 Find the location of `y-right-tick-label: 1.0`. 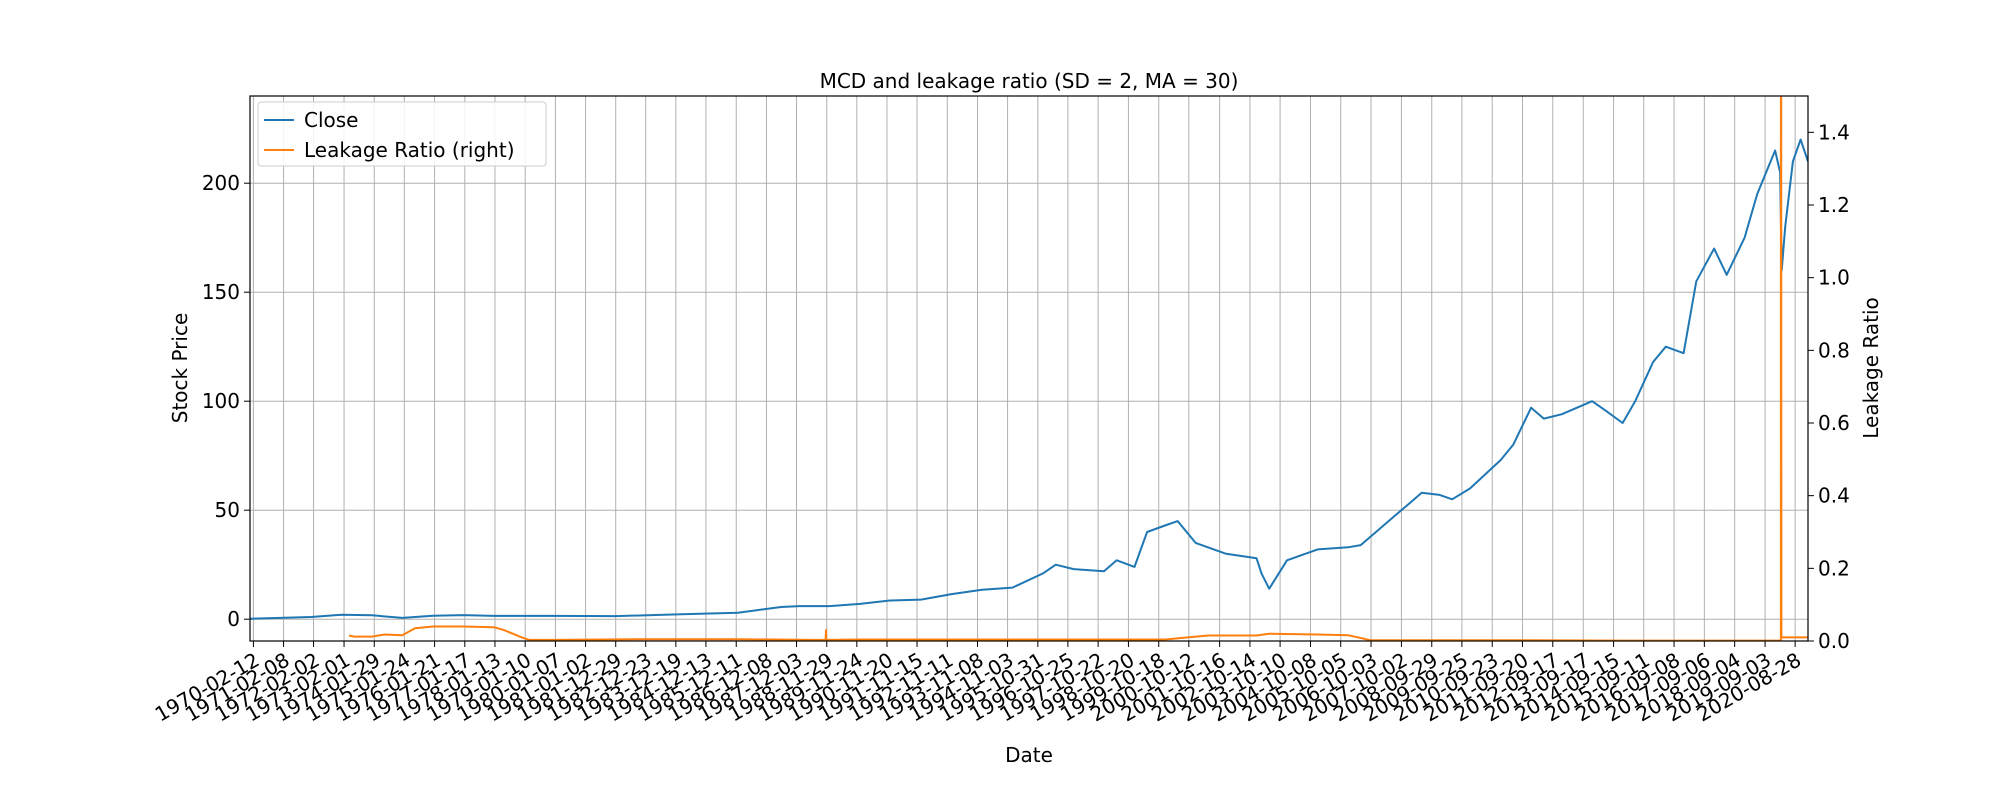

y-right-tick-label: 1.0 is located at coordinates (1834, 278).